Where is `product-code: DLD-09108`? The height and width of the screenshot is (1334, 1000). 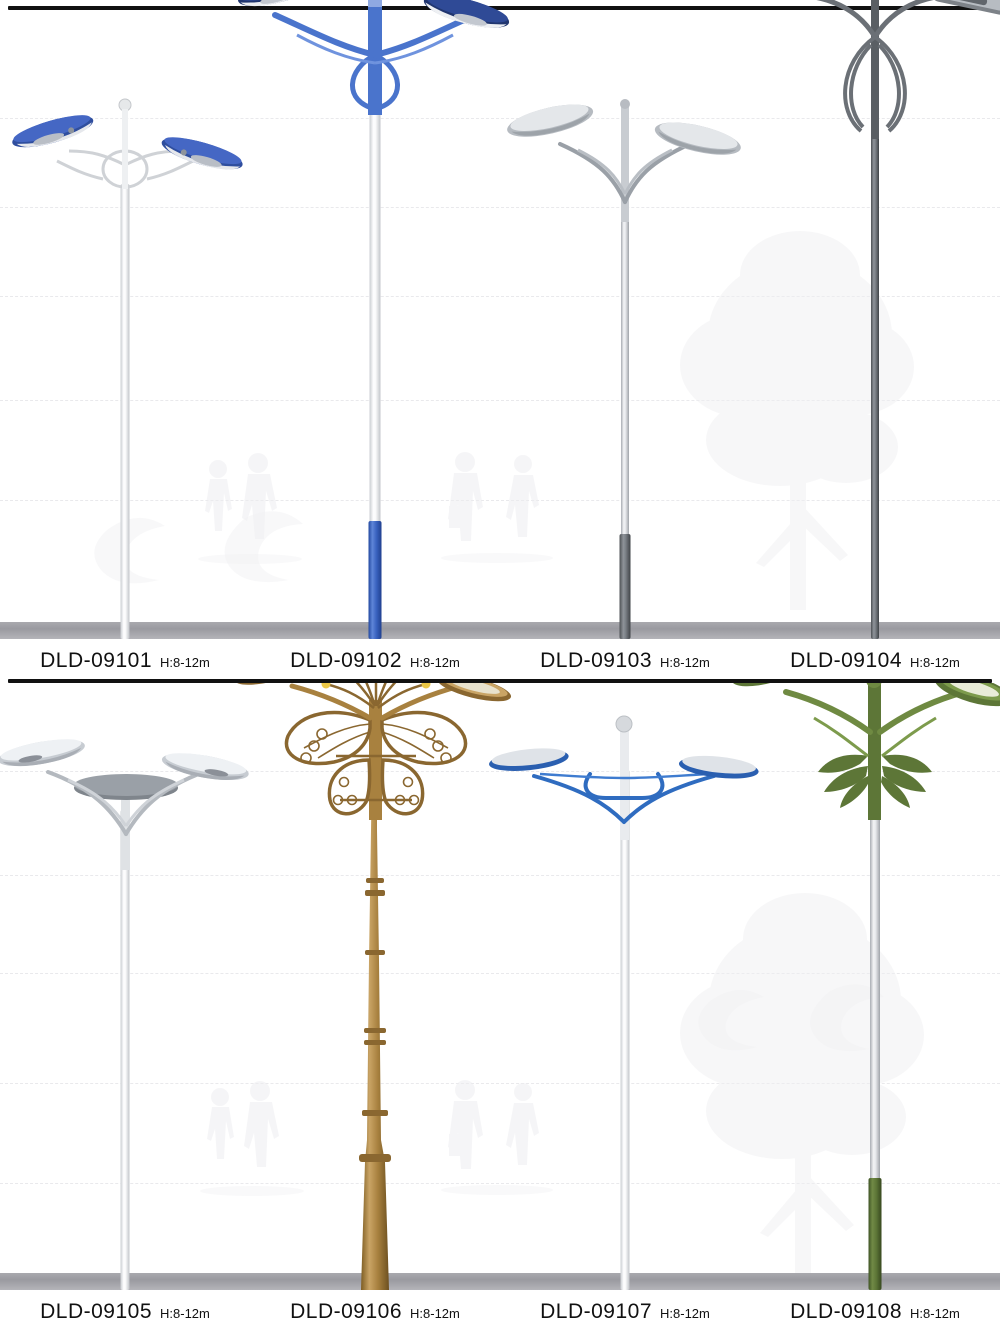 product-code: DLD-09108 is located at coordinates (846, 1311).